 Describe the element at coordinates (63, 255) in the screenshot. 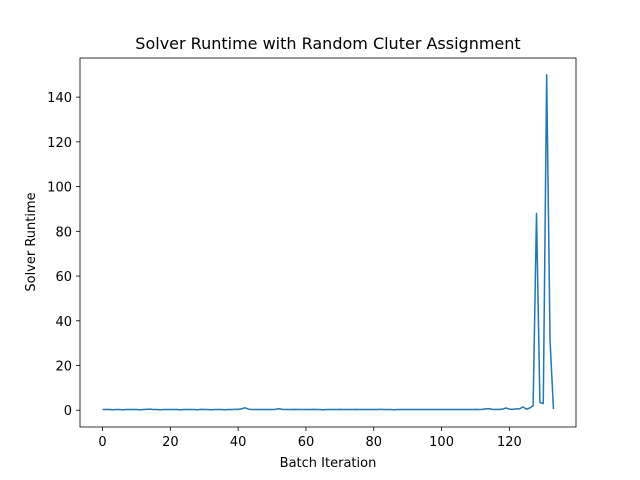

I see `y-axis: 0 20 40 60 80 100 120 140` at that location.